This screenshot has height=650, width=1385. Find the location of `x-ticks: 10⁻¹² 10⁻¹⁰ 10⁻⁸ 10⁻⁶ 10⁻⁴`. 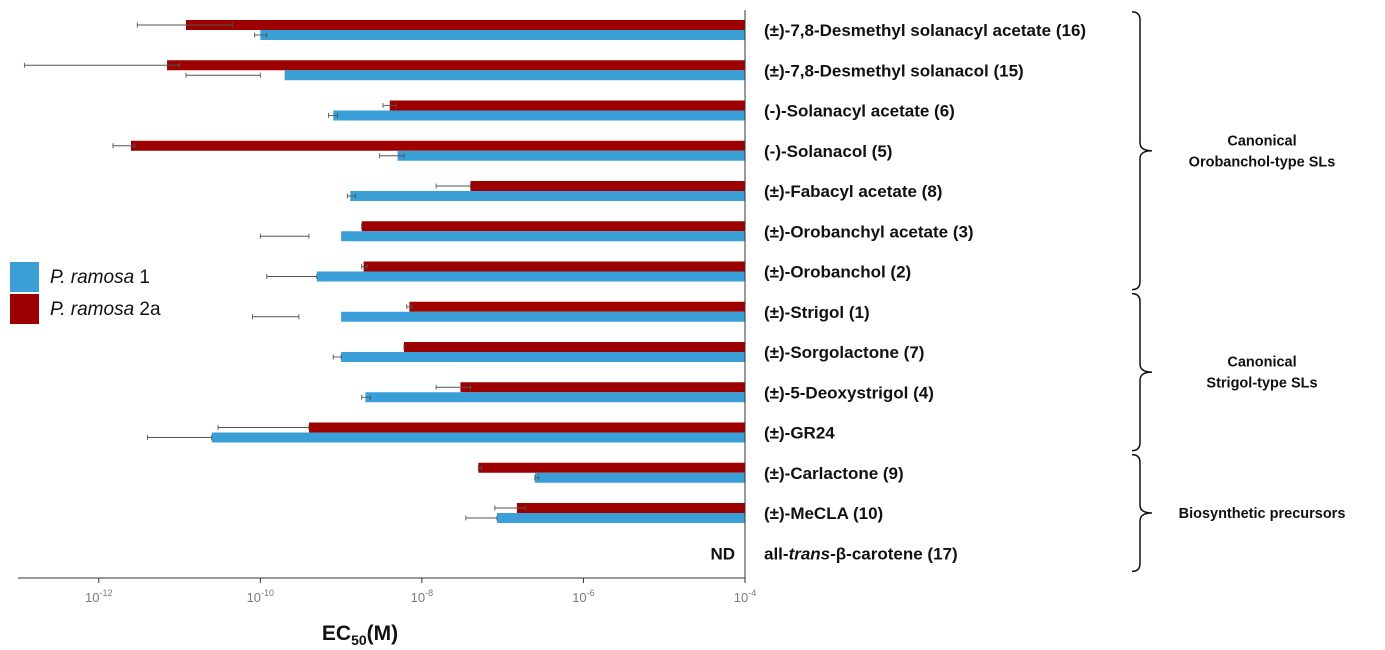

x-ticks: 10⁻¹² 10⁻¹⁰ 10⁻⁸ 10⁻⁶ 10⁻⁴ is located at coordinates (420, 591).